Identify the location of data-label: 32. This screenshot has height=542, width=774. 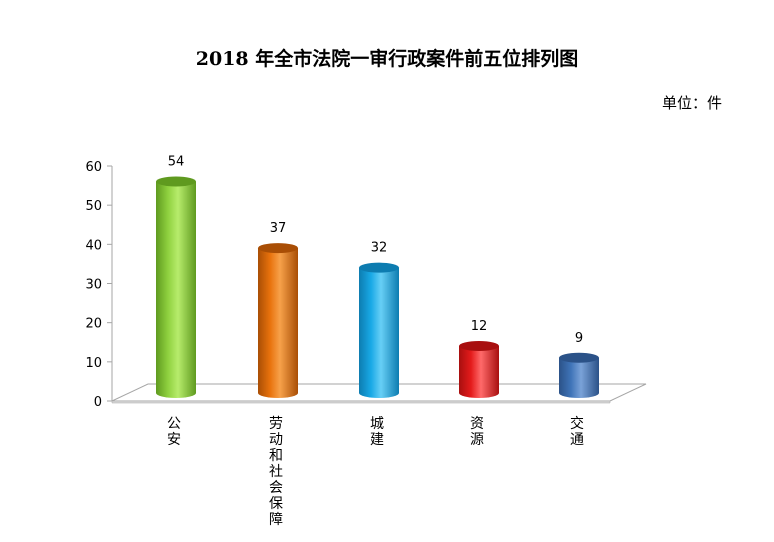
(379, 248).